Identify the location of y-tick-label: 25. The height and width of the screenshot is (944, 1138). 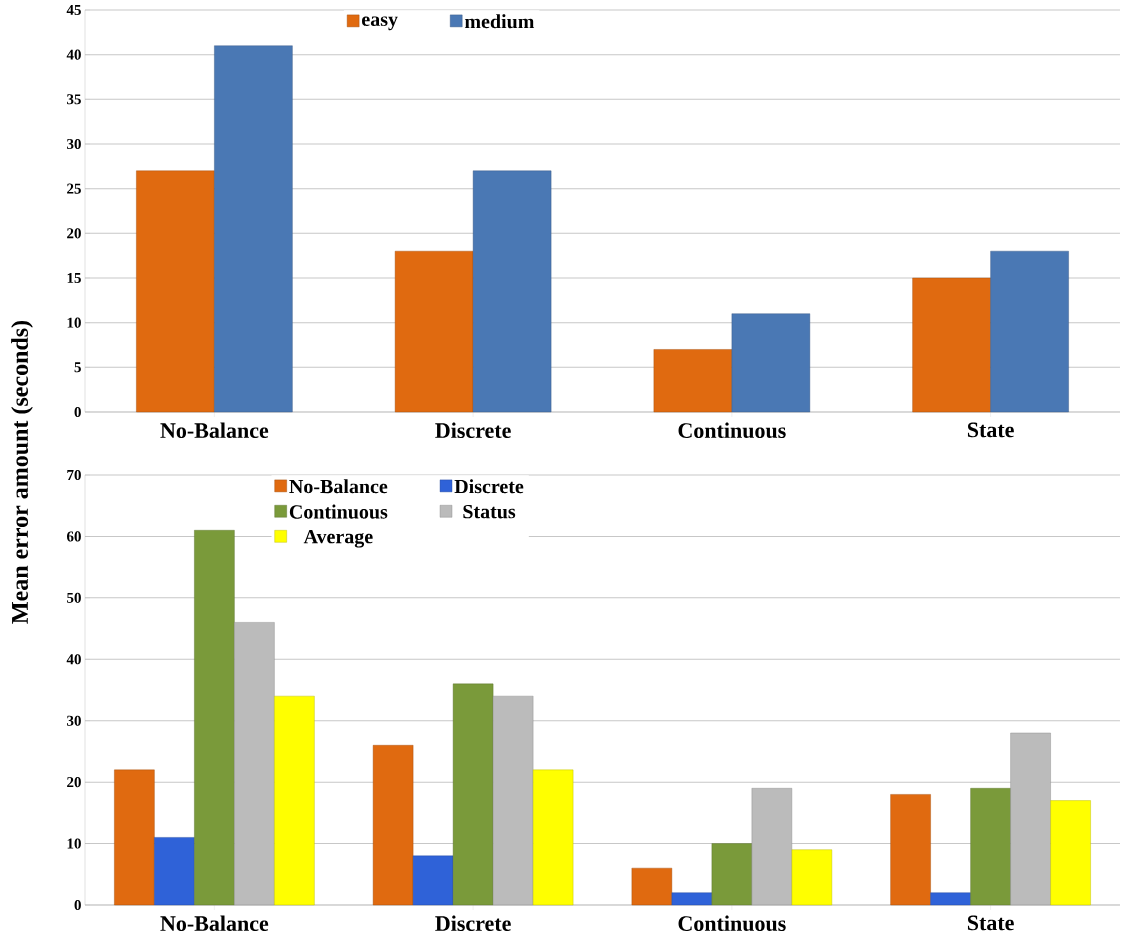
(74, 188).